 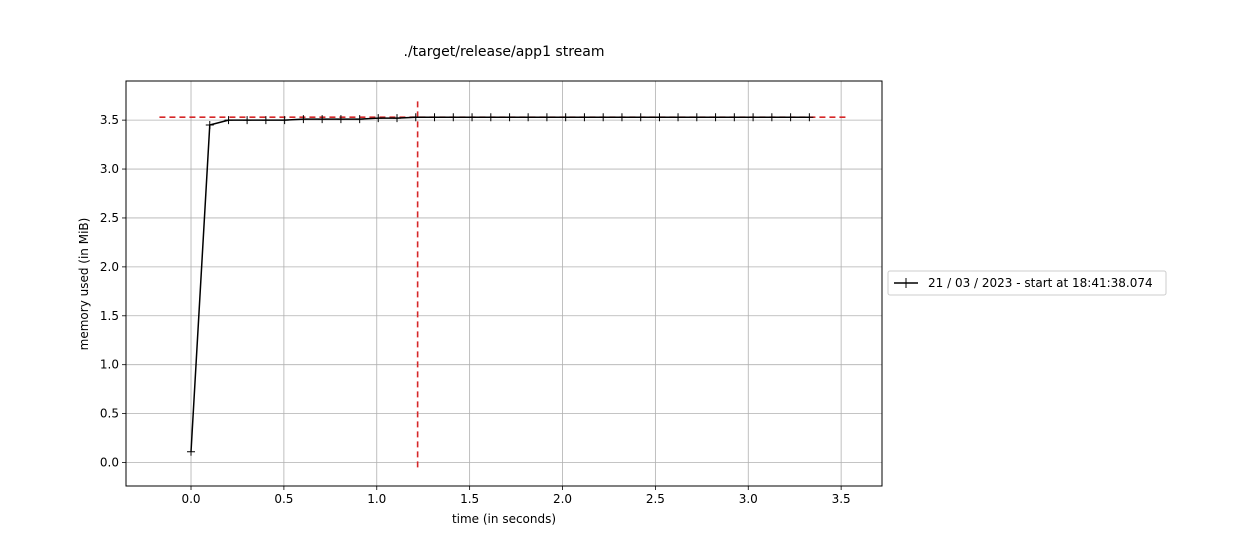 I want to click on legend-marker-swatch, so click(x=906, y=283).